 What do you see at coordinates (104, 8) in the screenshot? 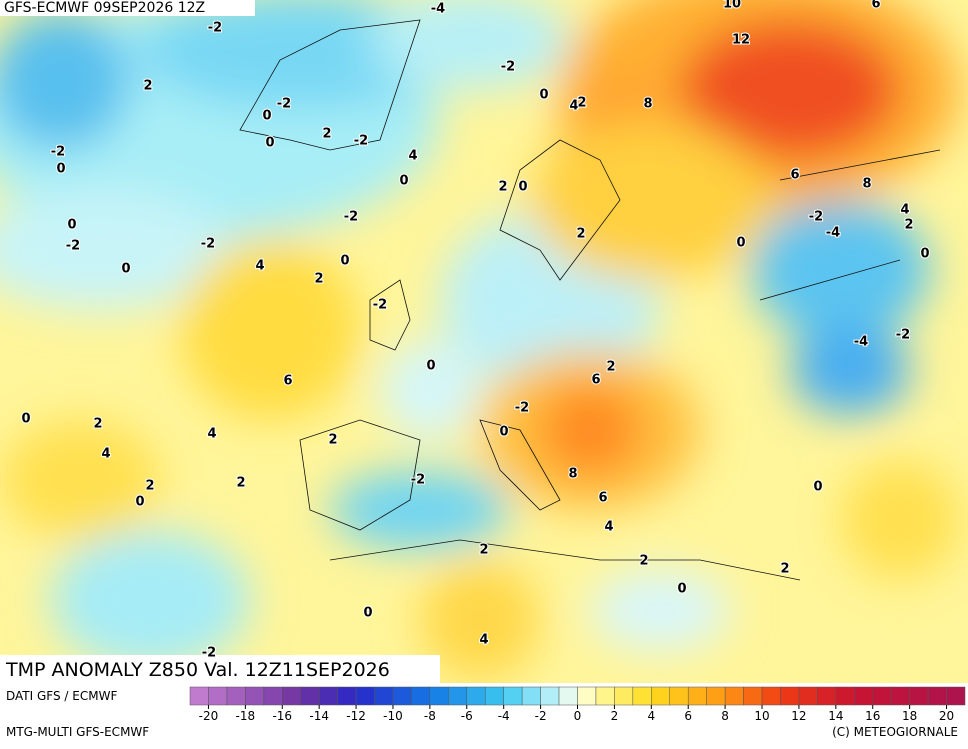
I see `header: GFS-ECMWF 09SEP2026 12Z` at bounding box center [104, 8].